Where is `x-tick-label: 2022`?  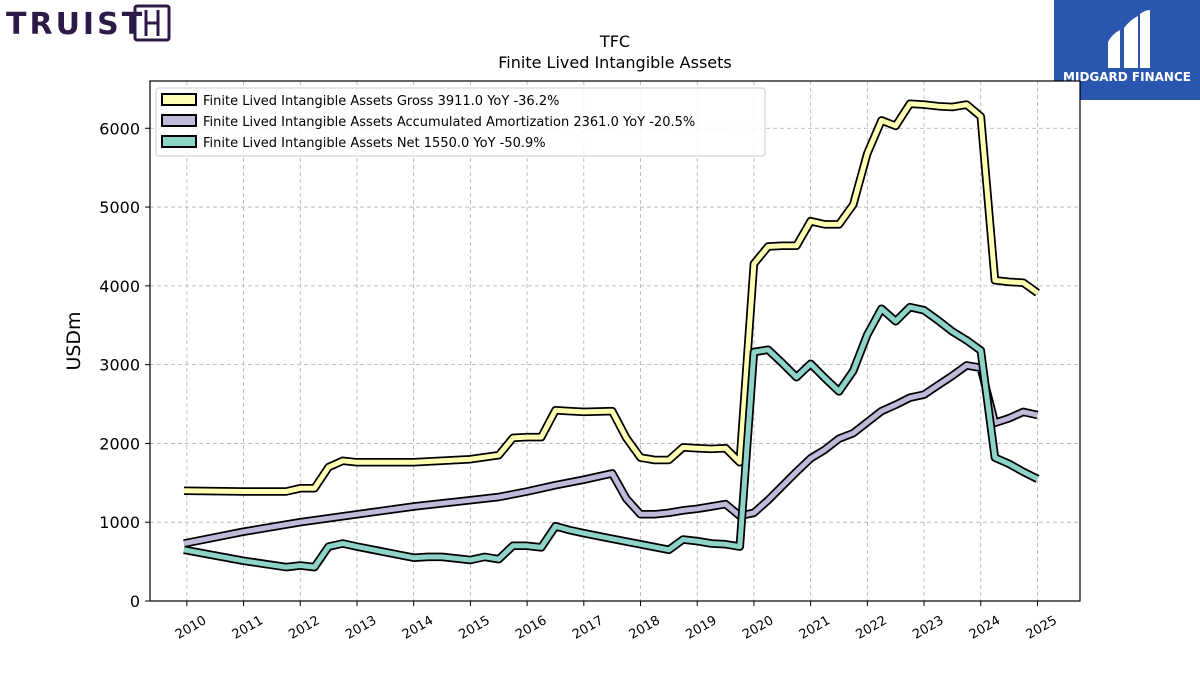
x-tick-label: 2022 is located at coordinates (872, 628).